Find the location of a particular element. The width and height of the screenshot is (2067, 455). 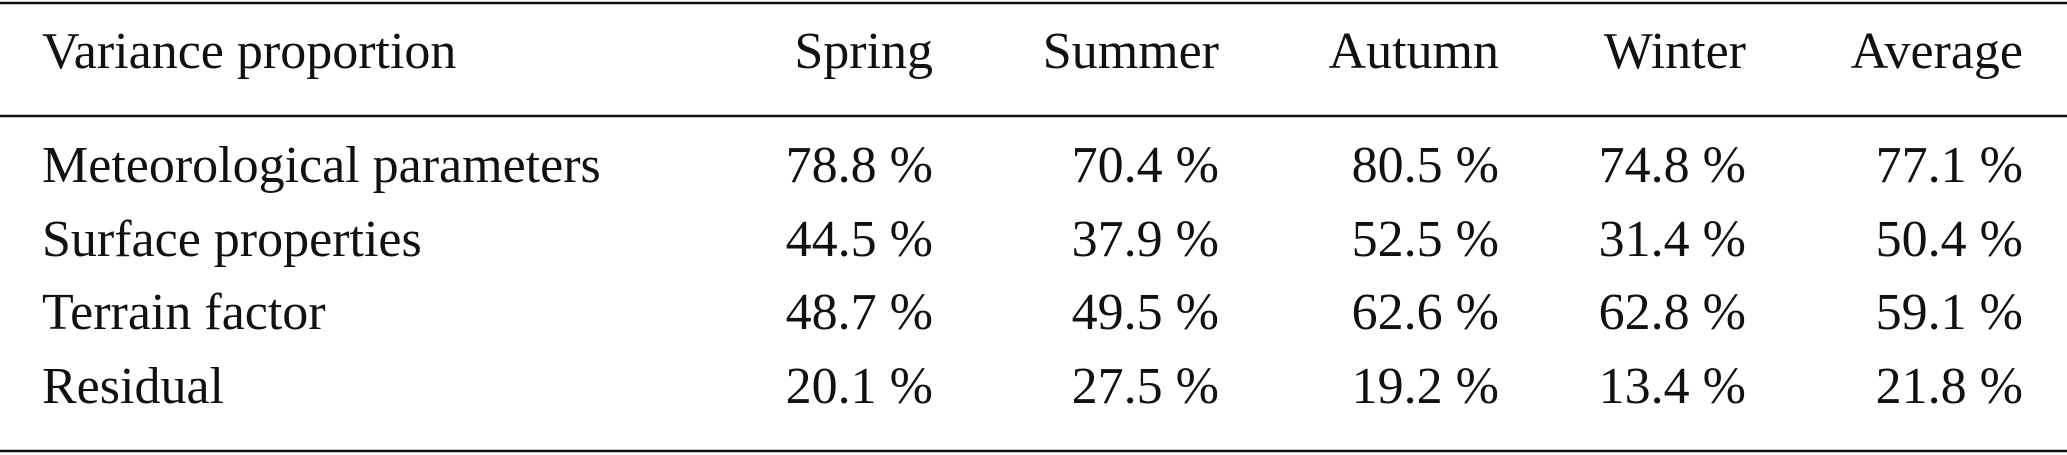

row-label: Terrain factor is located at coordinates (184, 312).